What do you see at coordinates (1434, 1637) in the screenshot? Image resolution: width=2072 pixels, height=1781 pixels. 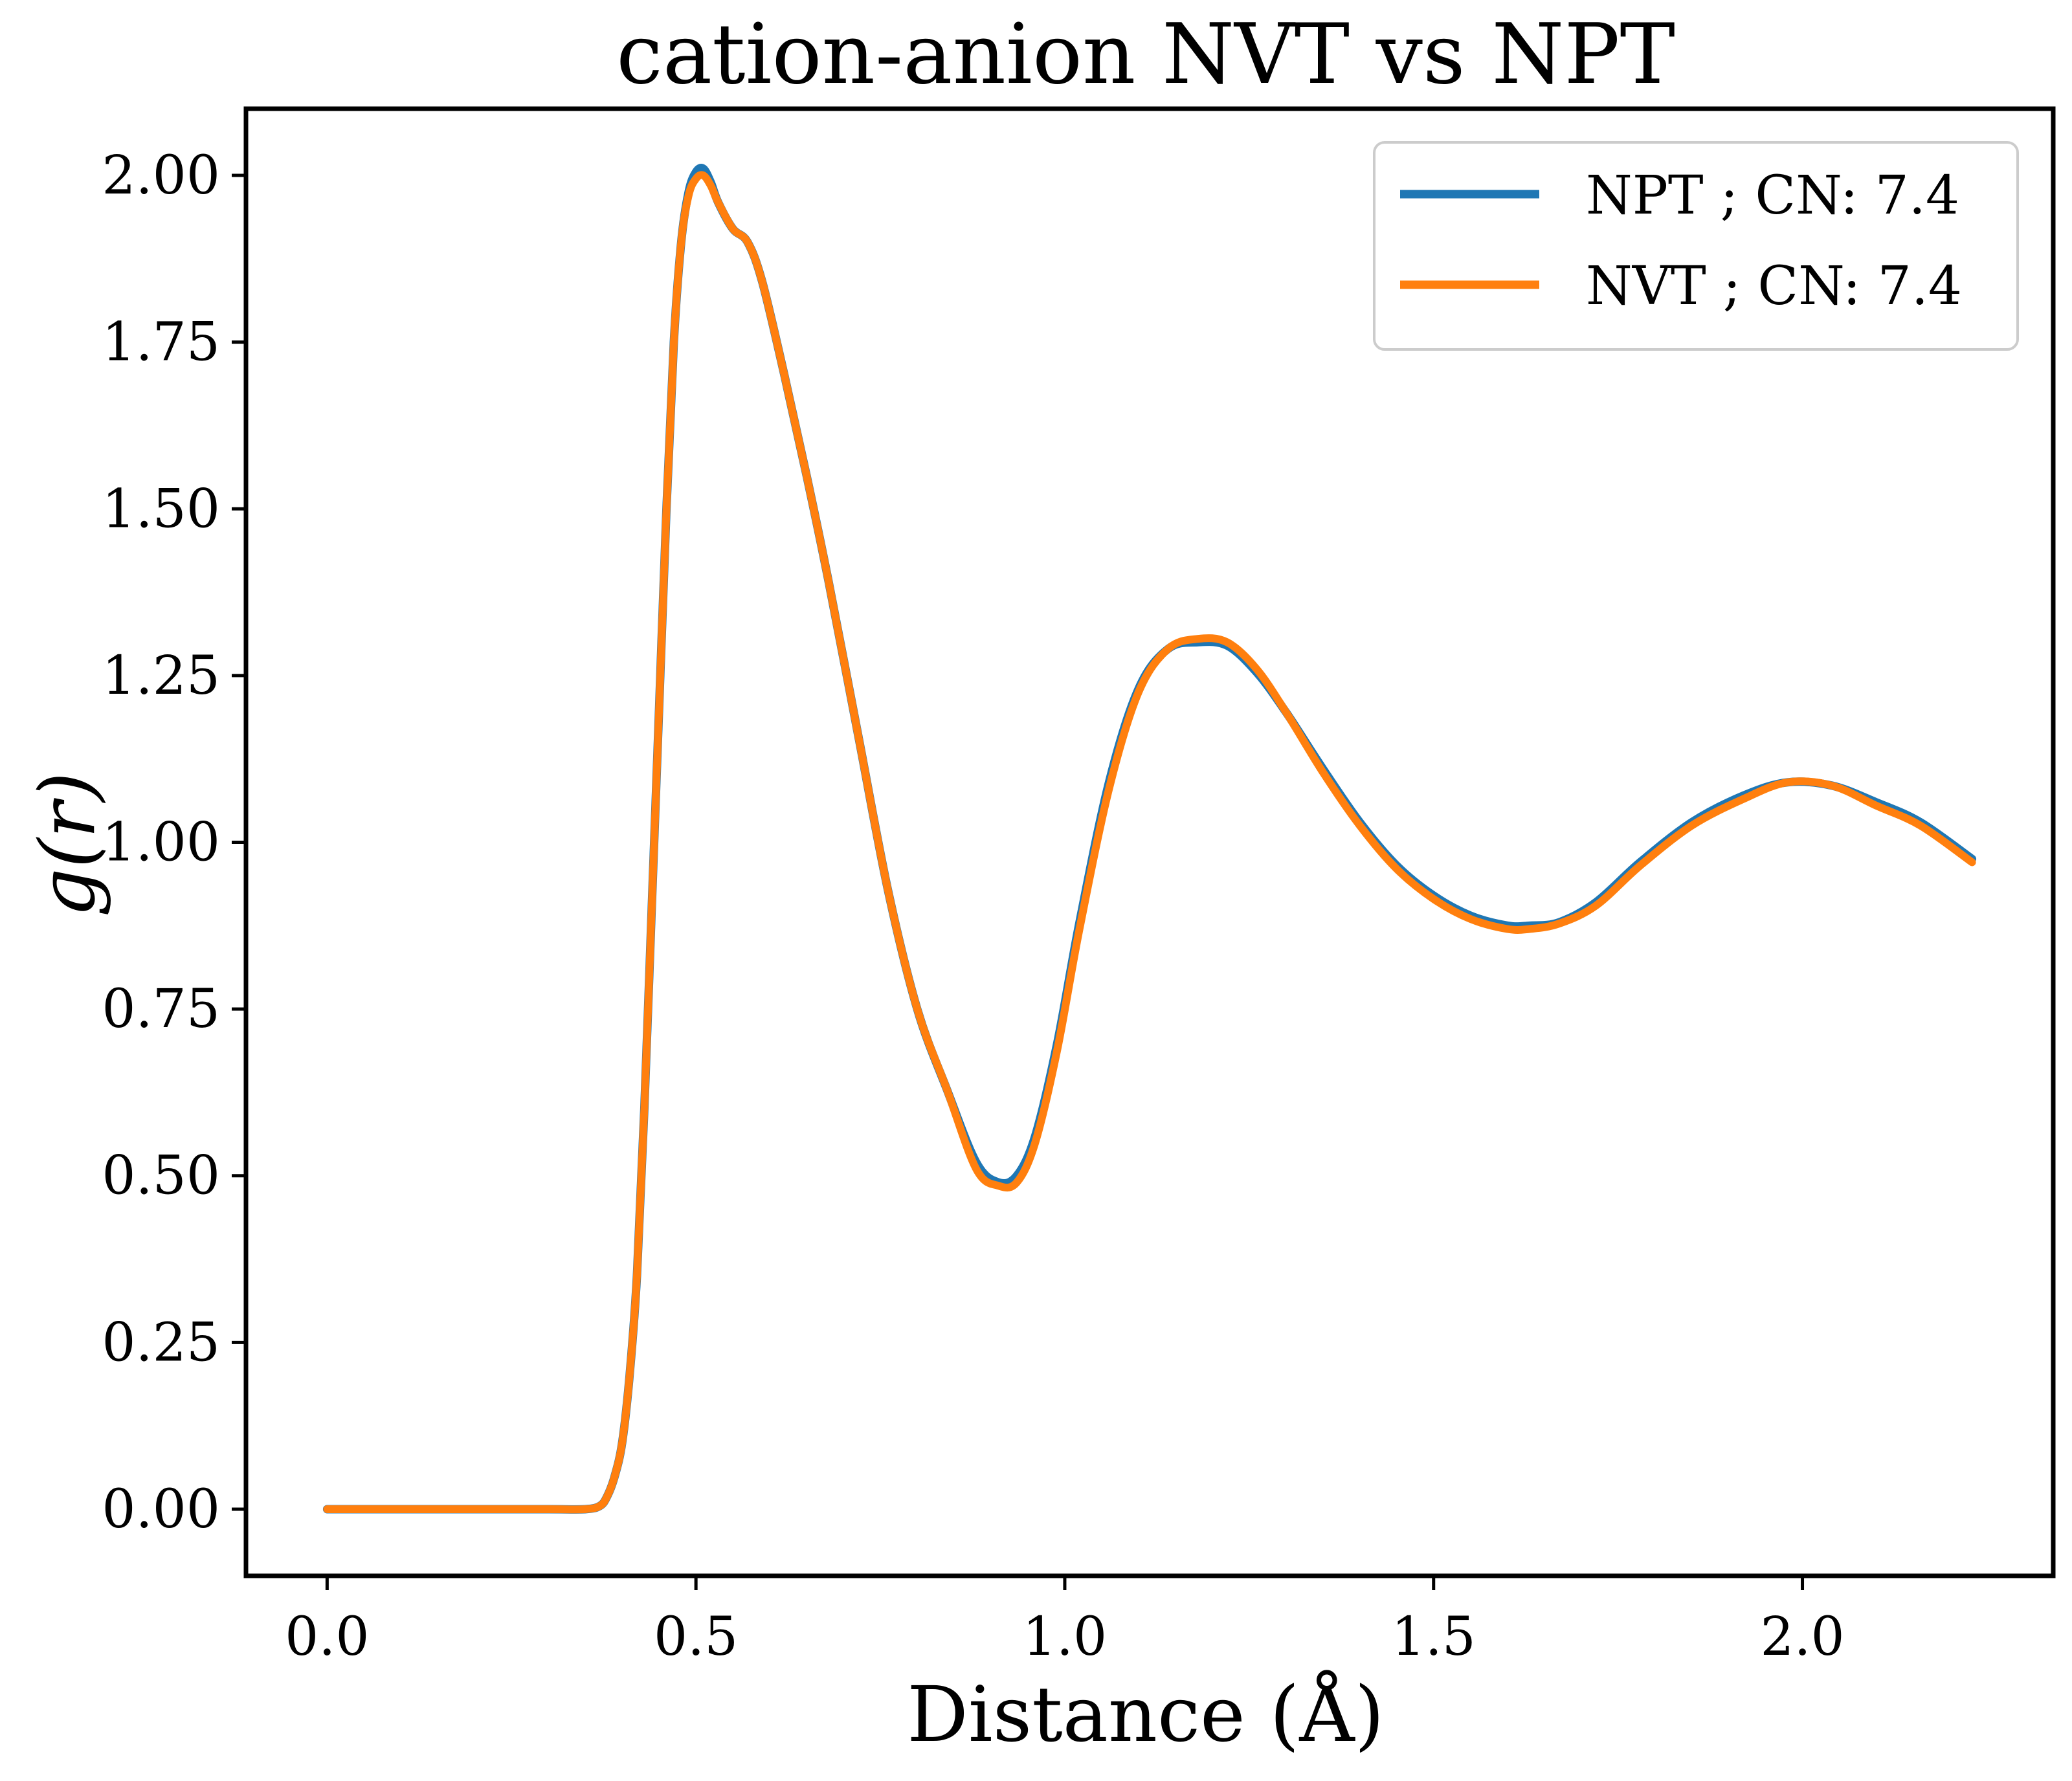 I see `x-tick-label: 1.5` at bounding box center [1434, 1637].